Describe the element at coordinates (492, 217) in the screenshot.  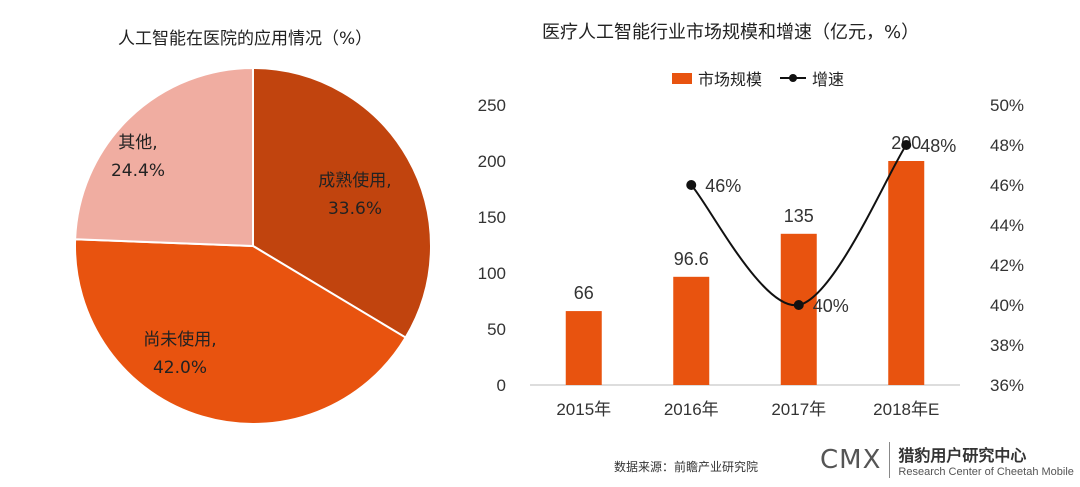
I see `y-axis-tick-label: 150` at that location.